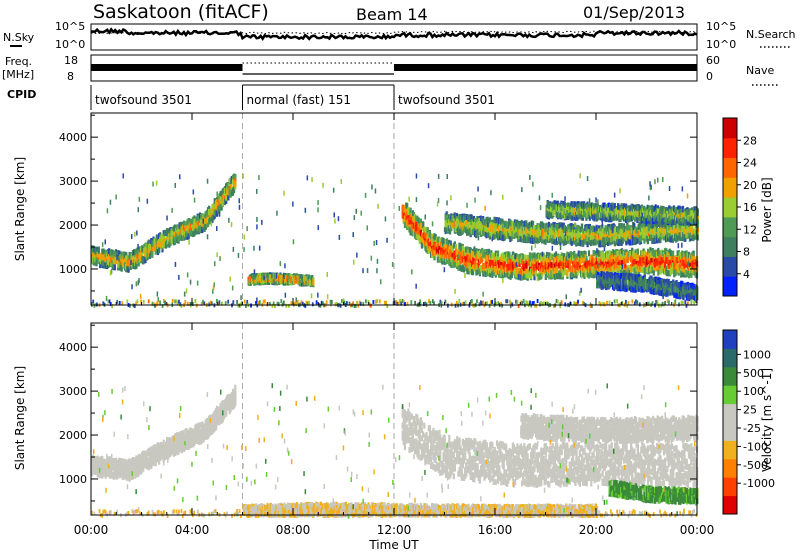 The width and height of the screenshot is (800, 554). I want to click on nsearch-trace, so click(394, 32).